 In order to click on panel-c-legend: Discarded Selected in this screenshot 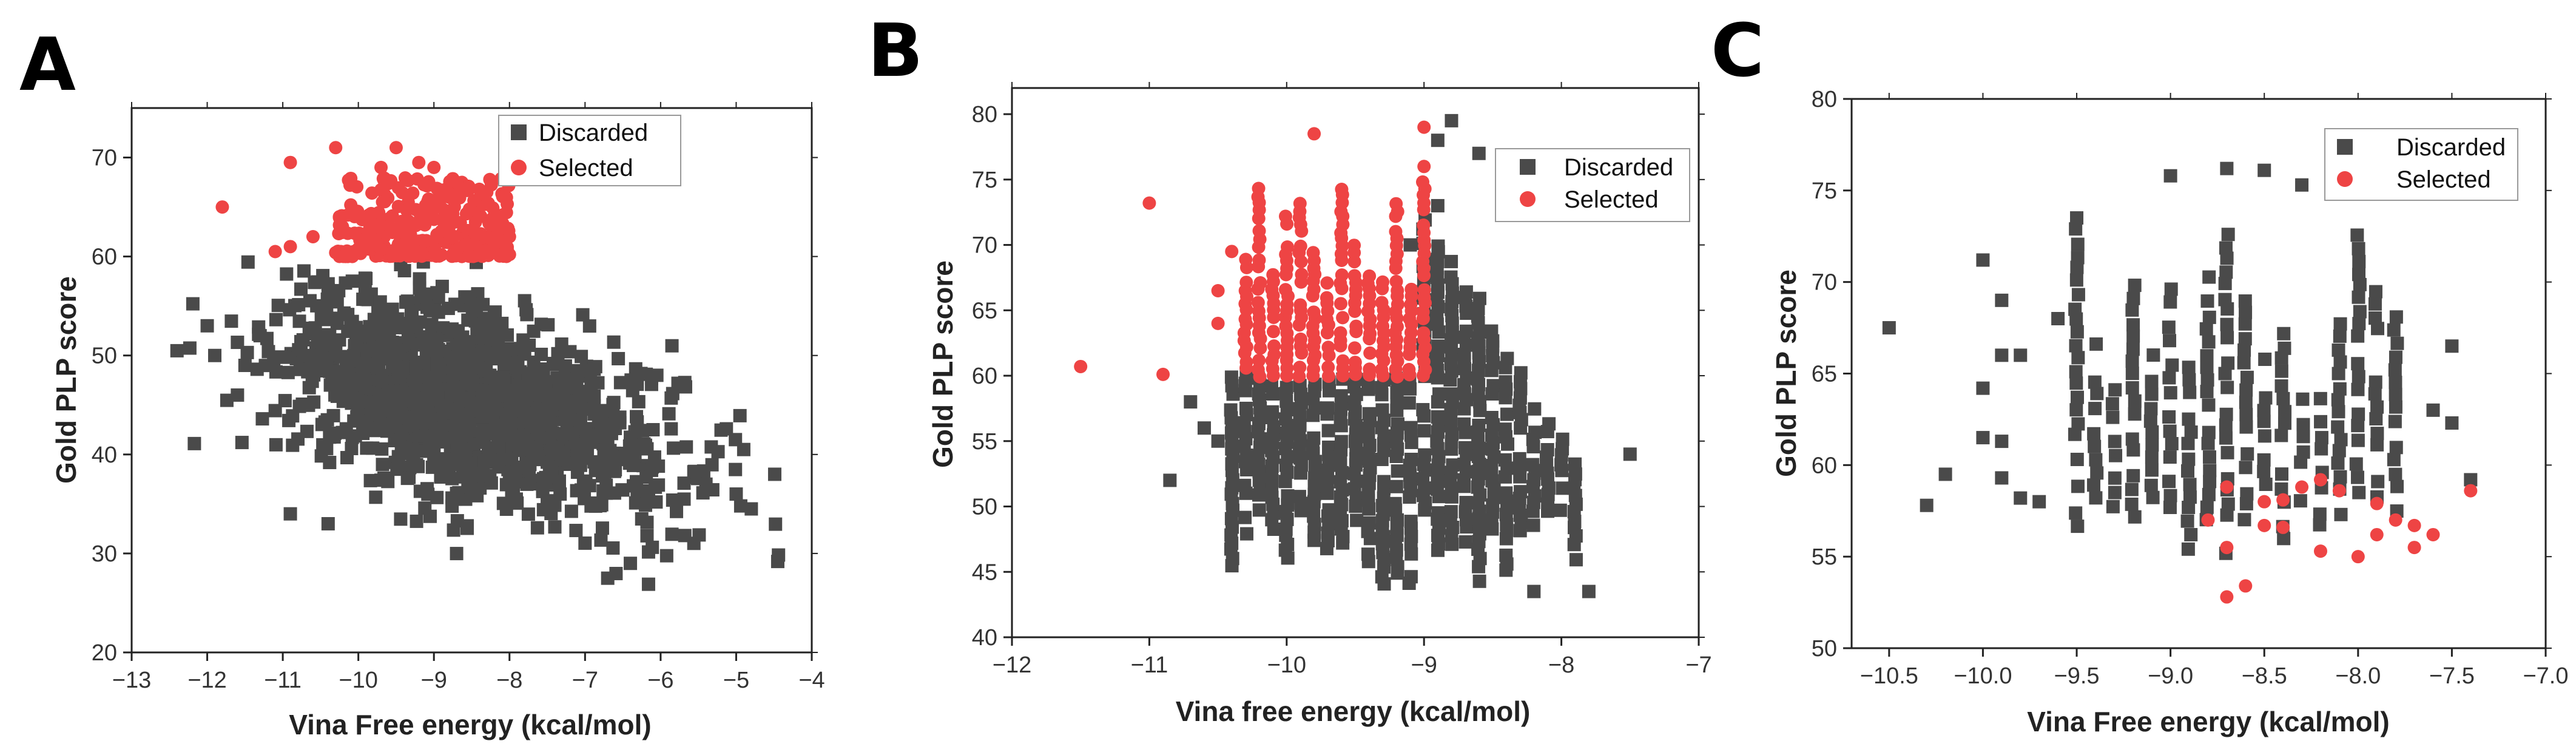, I will do `click(2421, 164)`.